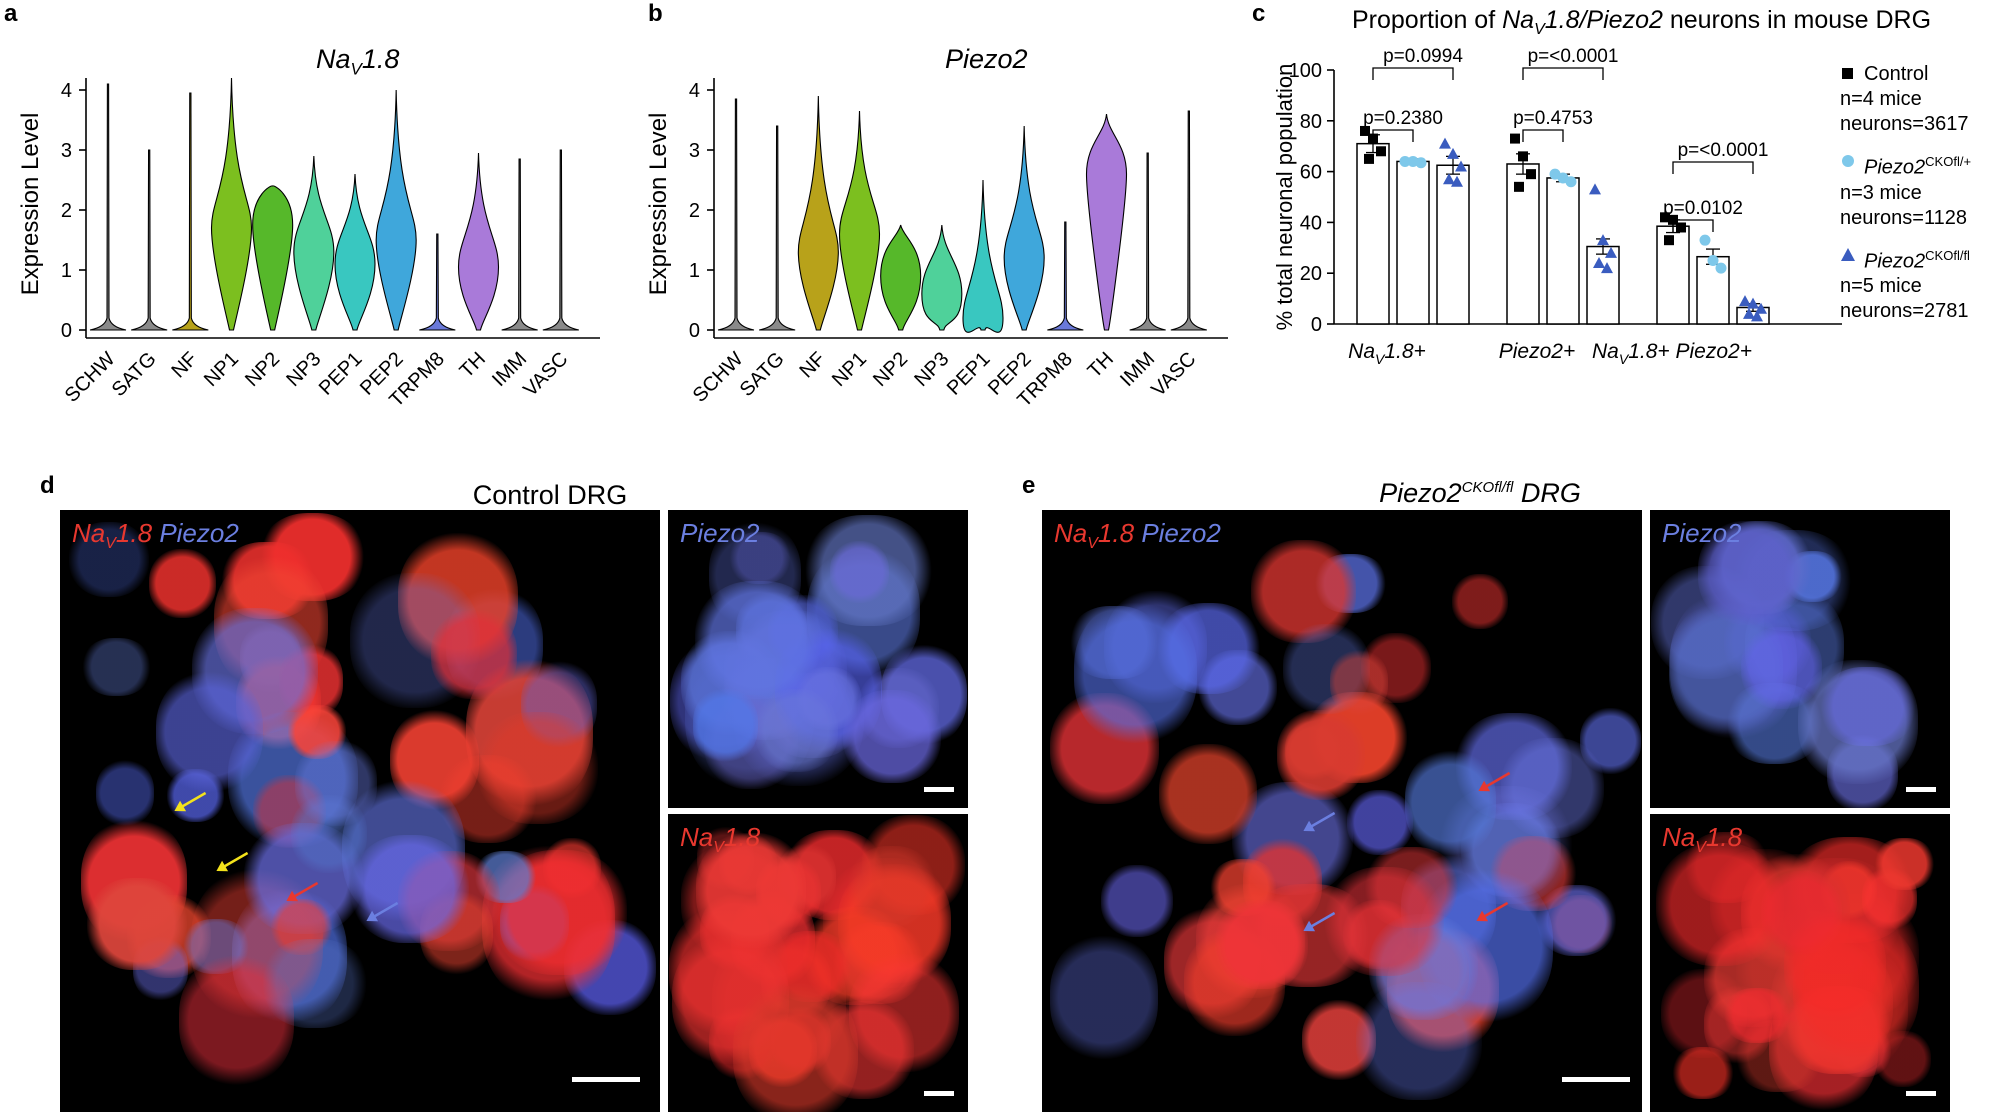 This screenshot has width=1998, height=1112. What do you see at coordinates (11, 13) in the screenshot?
I see `panel-letter-a: a` at bounding box center [11, 13].